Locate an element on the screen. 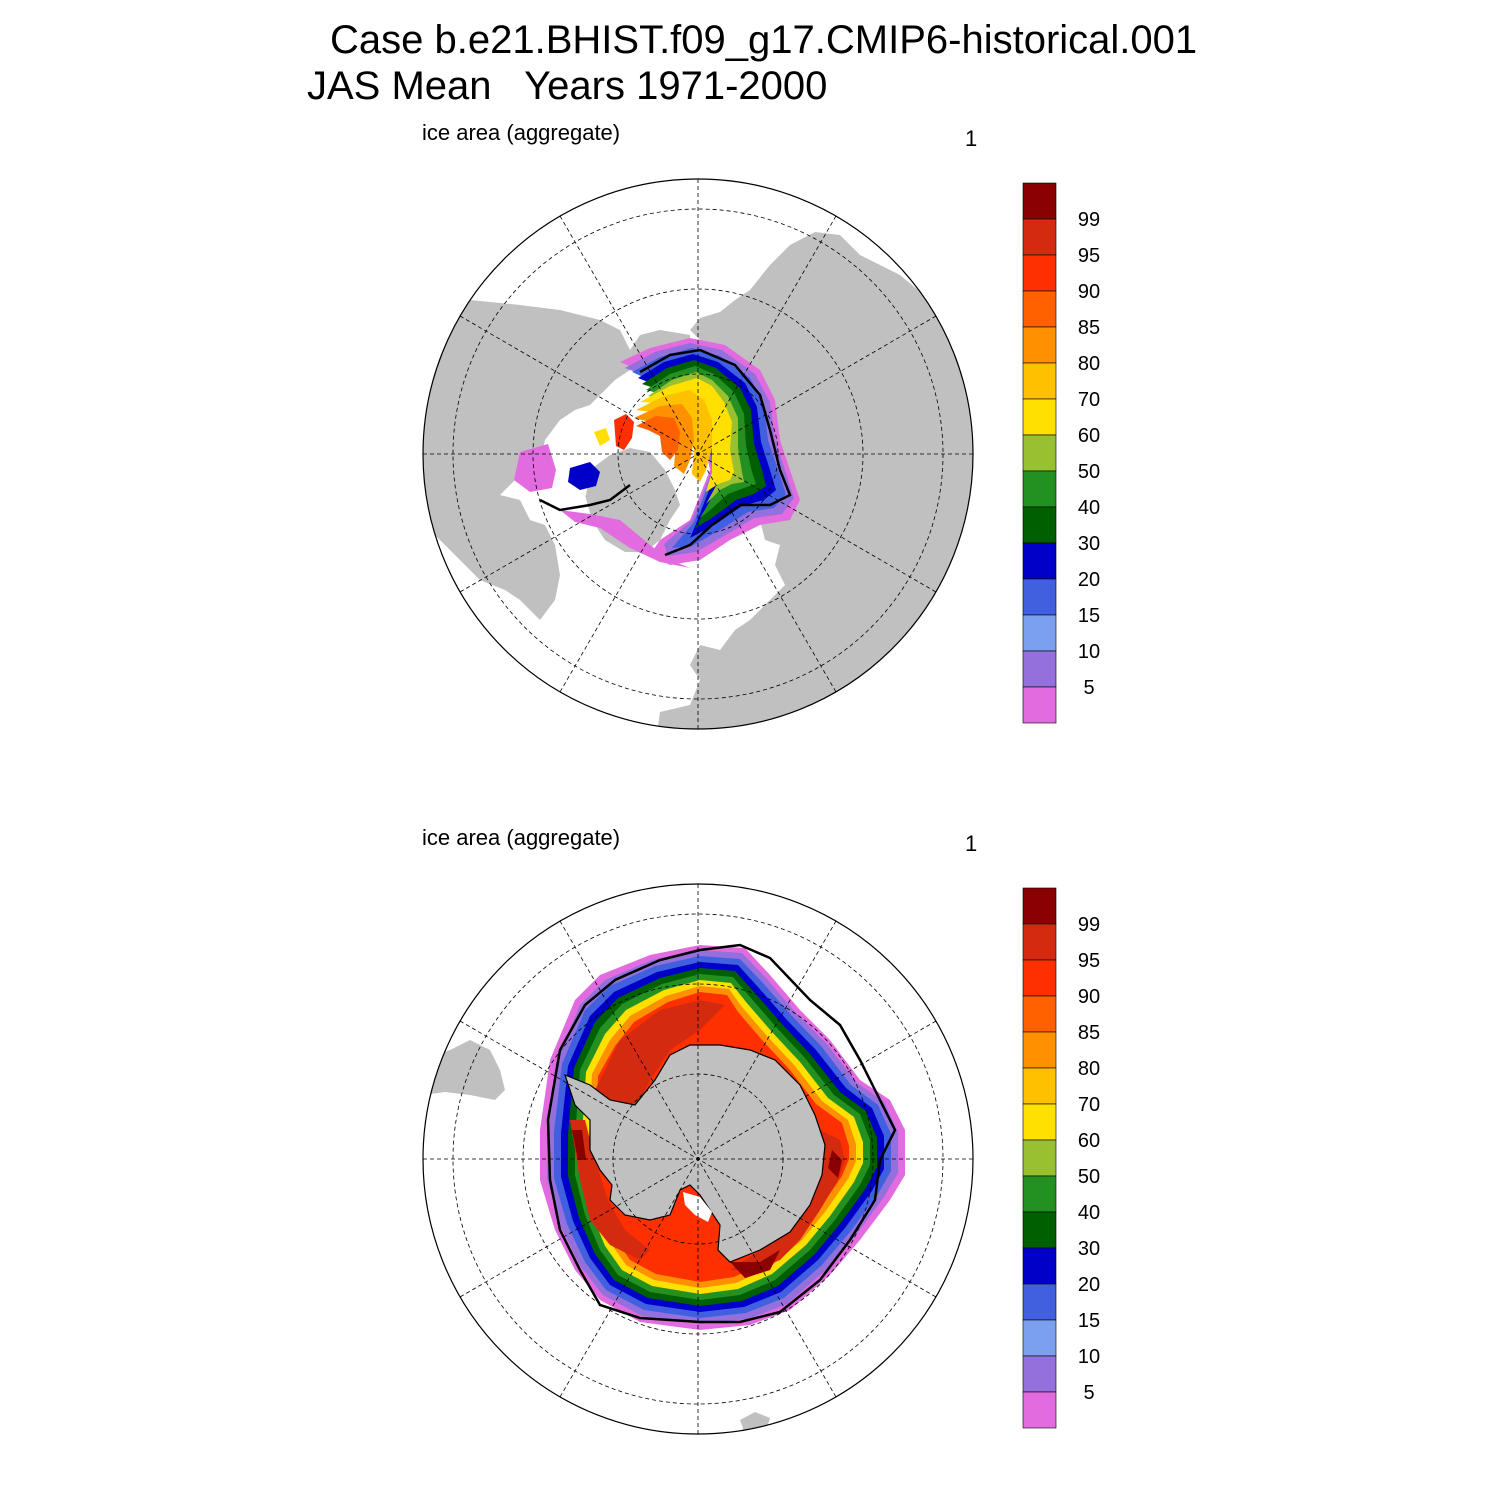 This screenshot has height=1500, width=1500. figure-title-period: JAS Mean Years 1971-2000 is located at coordinates (567, 86).